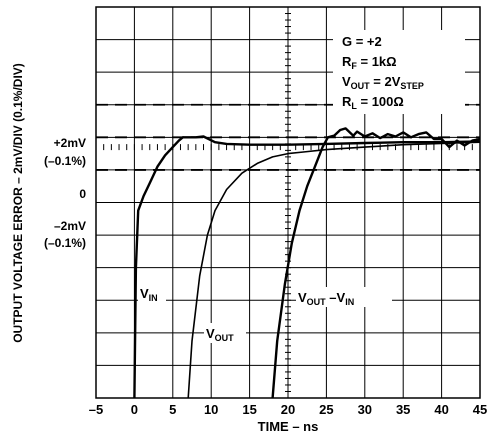 This screenshot has width=489, height=437. Describe the element at coordinates (70, 226) in the screenshot. I see `y-tick-label-minus2: –2mV` at that location.